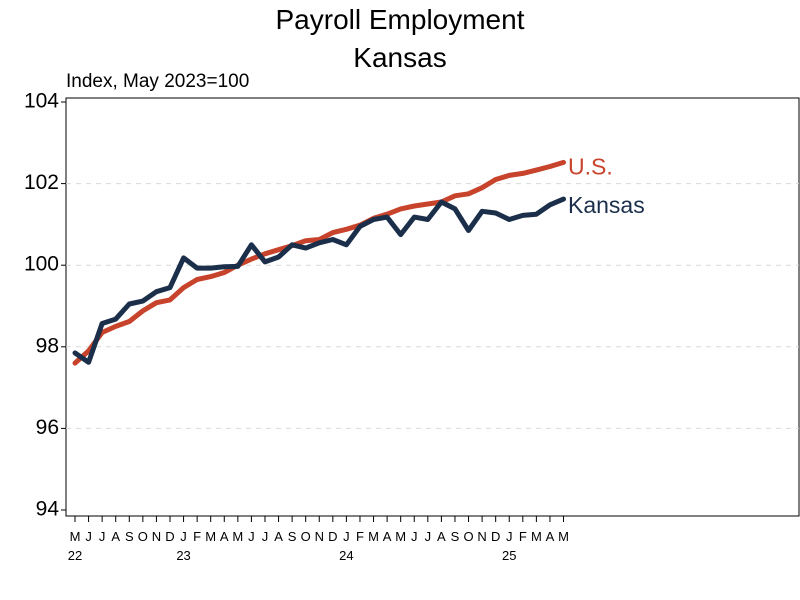 Image resolution: width=800 pixels, height=600 pixels. What do you see at coordinates (41, 101) in the screenshot?
I see `y-tick-label: 104` at bounding box center [41, 101].